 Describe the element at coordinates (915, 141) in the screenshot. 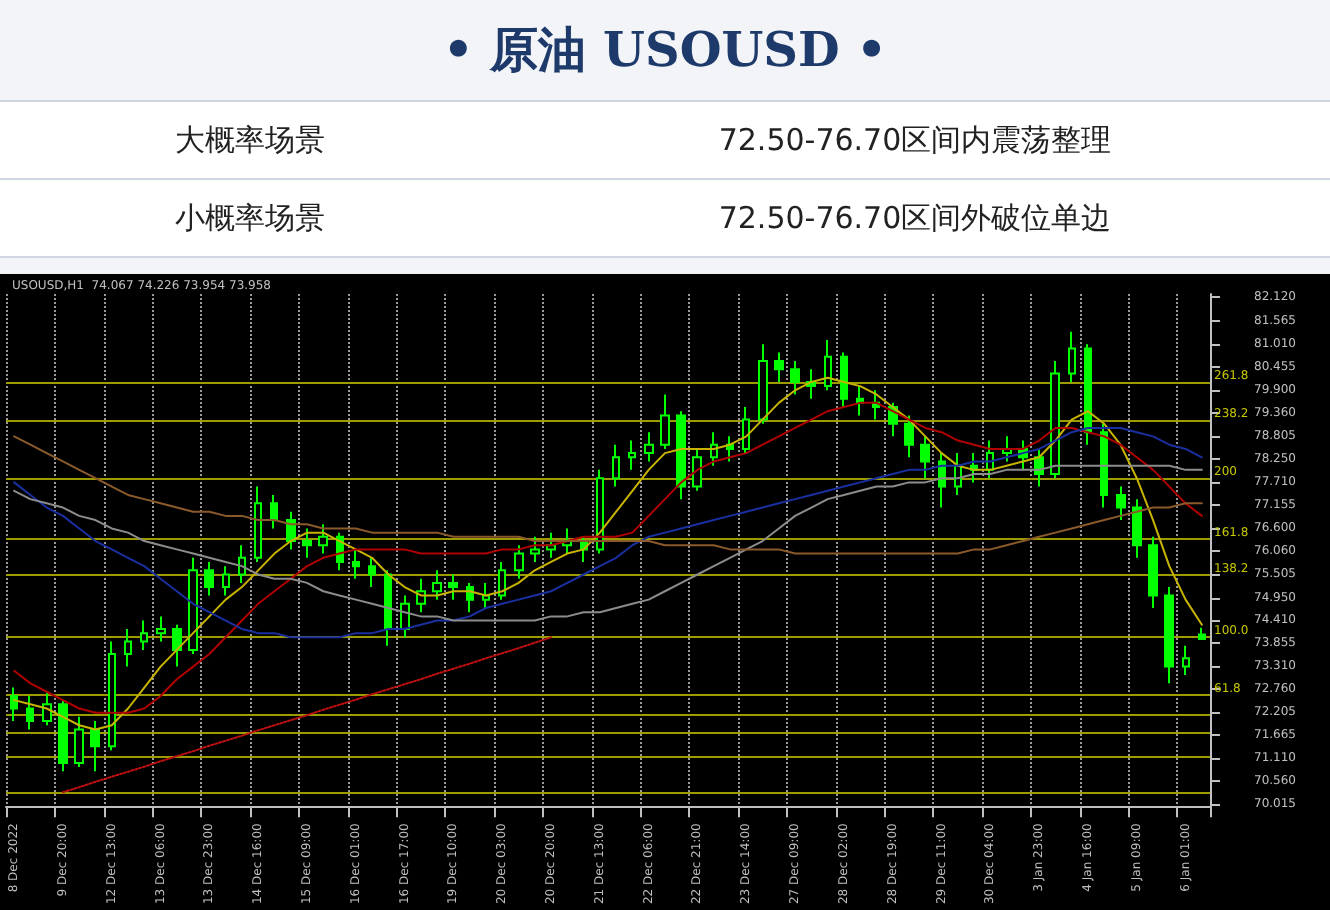

I see `text: 72.50-76.70区间内震荡整理` at that location.